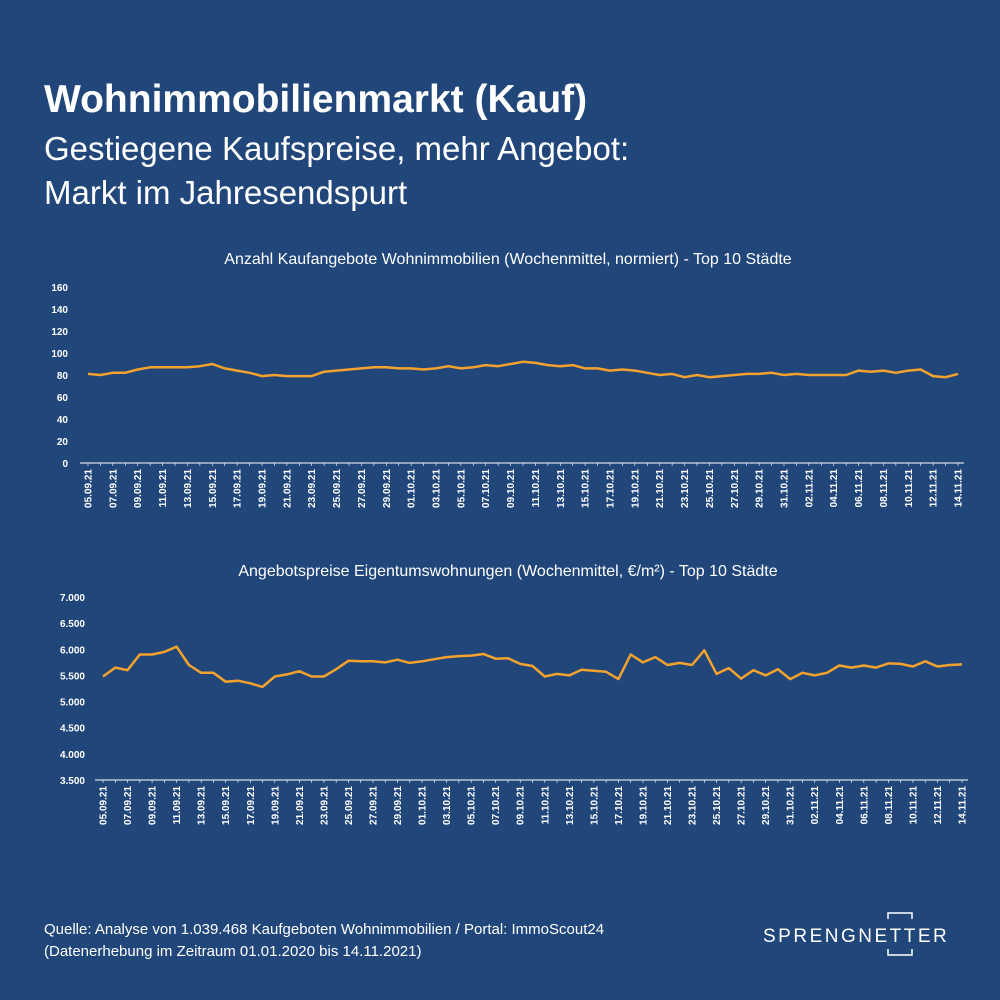 The height and width of the screenshot is (1000, 1000). What do you see at coordinates (59, 310) in the screenshot?
I see `y-tick-label: 140` at bounding box center [59, 310].